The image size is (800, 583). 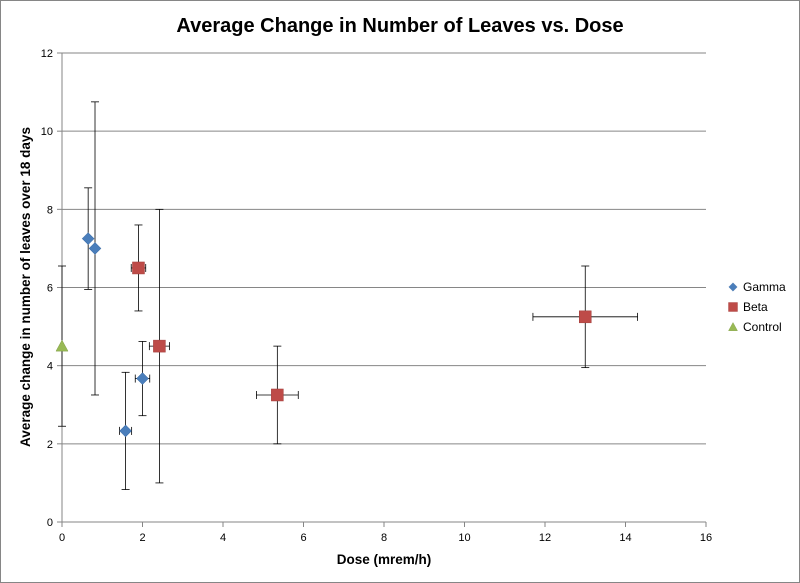 I want to click on x-tick-label: 12, so click(x=545, y=538).